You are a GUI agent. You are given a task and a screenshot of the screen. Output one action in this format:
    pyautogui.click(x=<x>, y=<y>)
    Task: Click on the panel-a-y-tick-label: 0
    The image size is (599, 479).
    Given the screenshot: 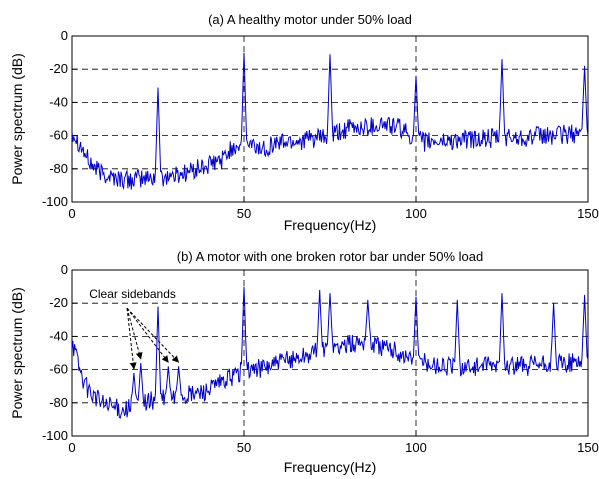 What is the action you would take?
    pyautogui.click(x=64, y=35)
    